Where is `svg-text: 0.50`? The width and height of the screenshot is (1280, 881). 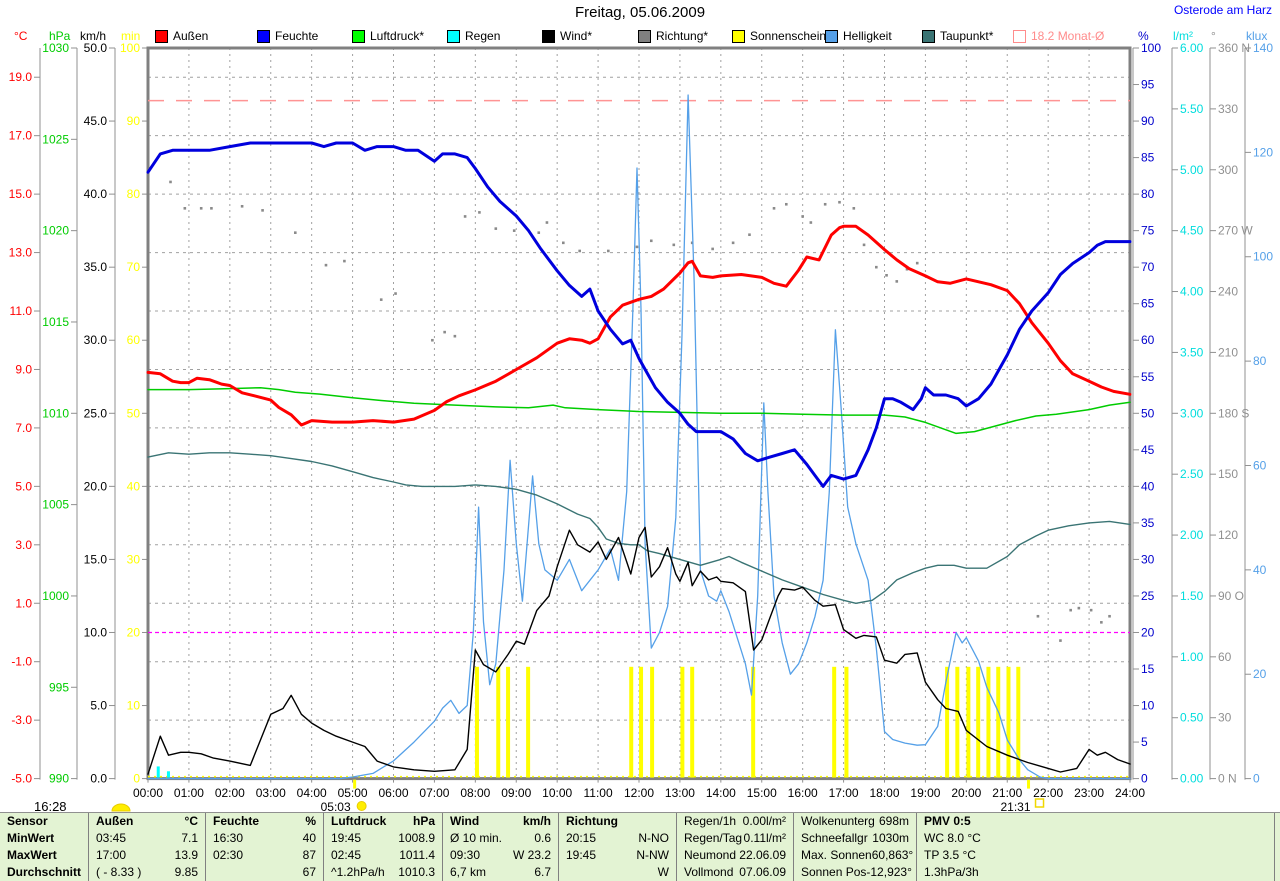 svg-text: 0.50 is located at coordinates (1192, 718).